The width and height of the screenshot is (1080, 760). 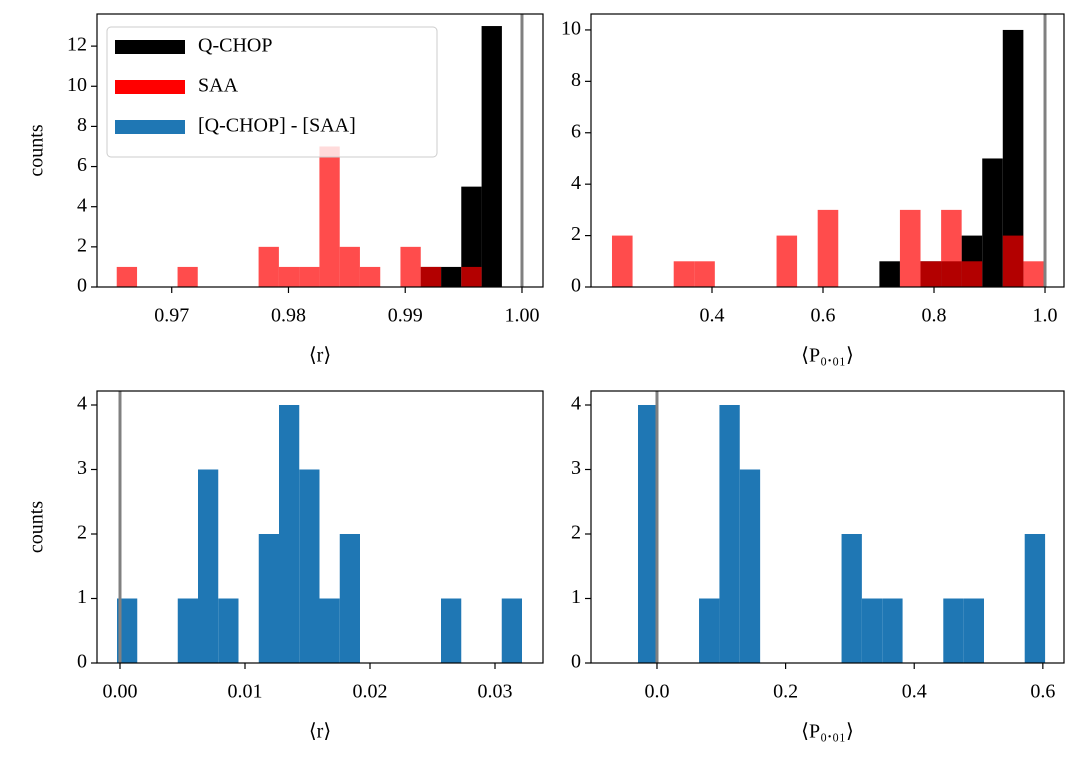 What do you see at coordinates (934, 316) in the screenshot?
I see `x-tick-label: 0.8` at bounding box center [934, 316].